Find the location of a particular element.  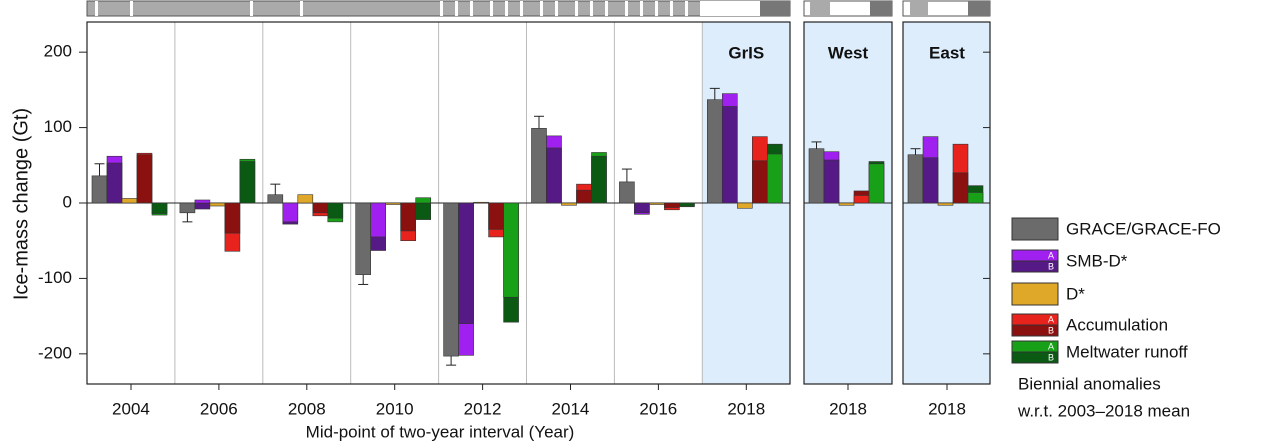

y-tick-label: 0 is located at coordinates (67, 201).